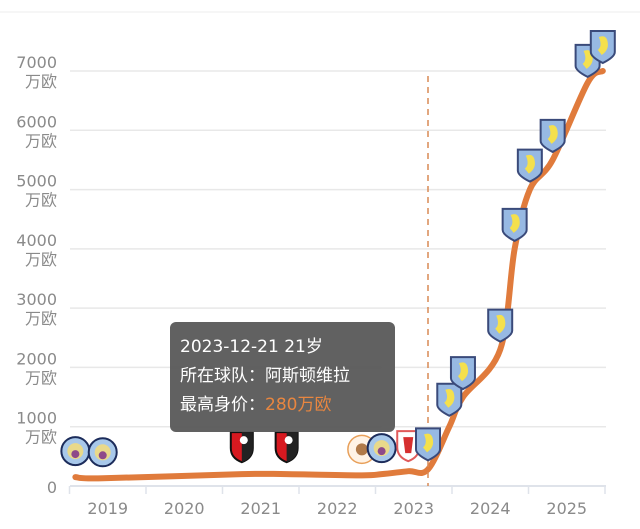  Describe the element at coordinates (36, 121) in the screenshot. I see `y-tick-label: 6000` at that location.